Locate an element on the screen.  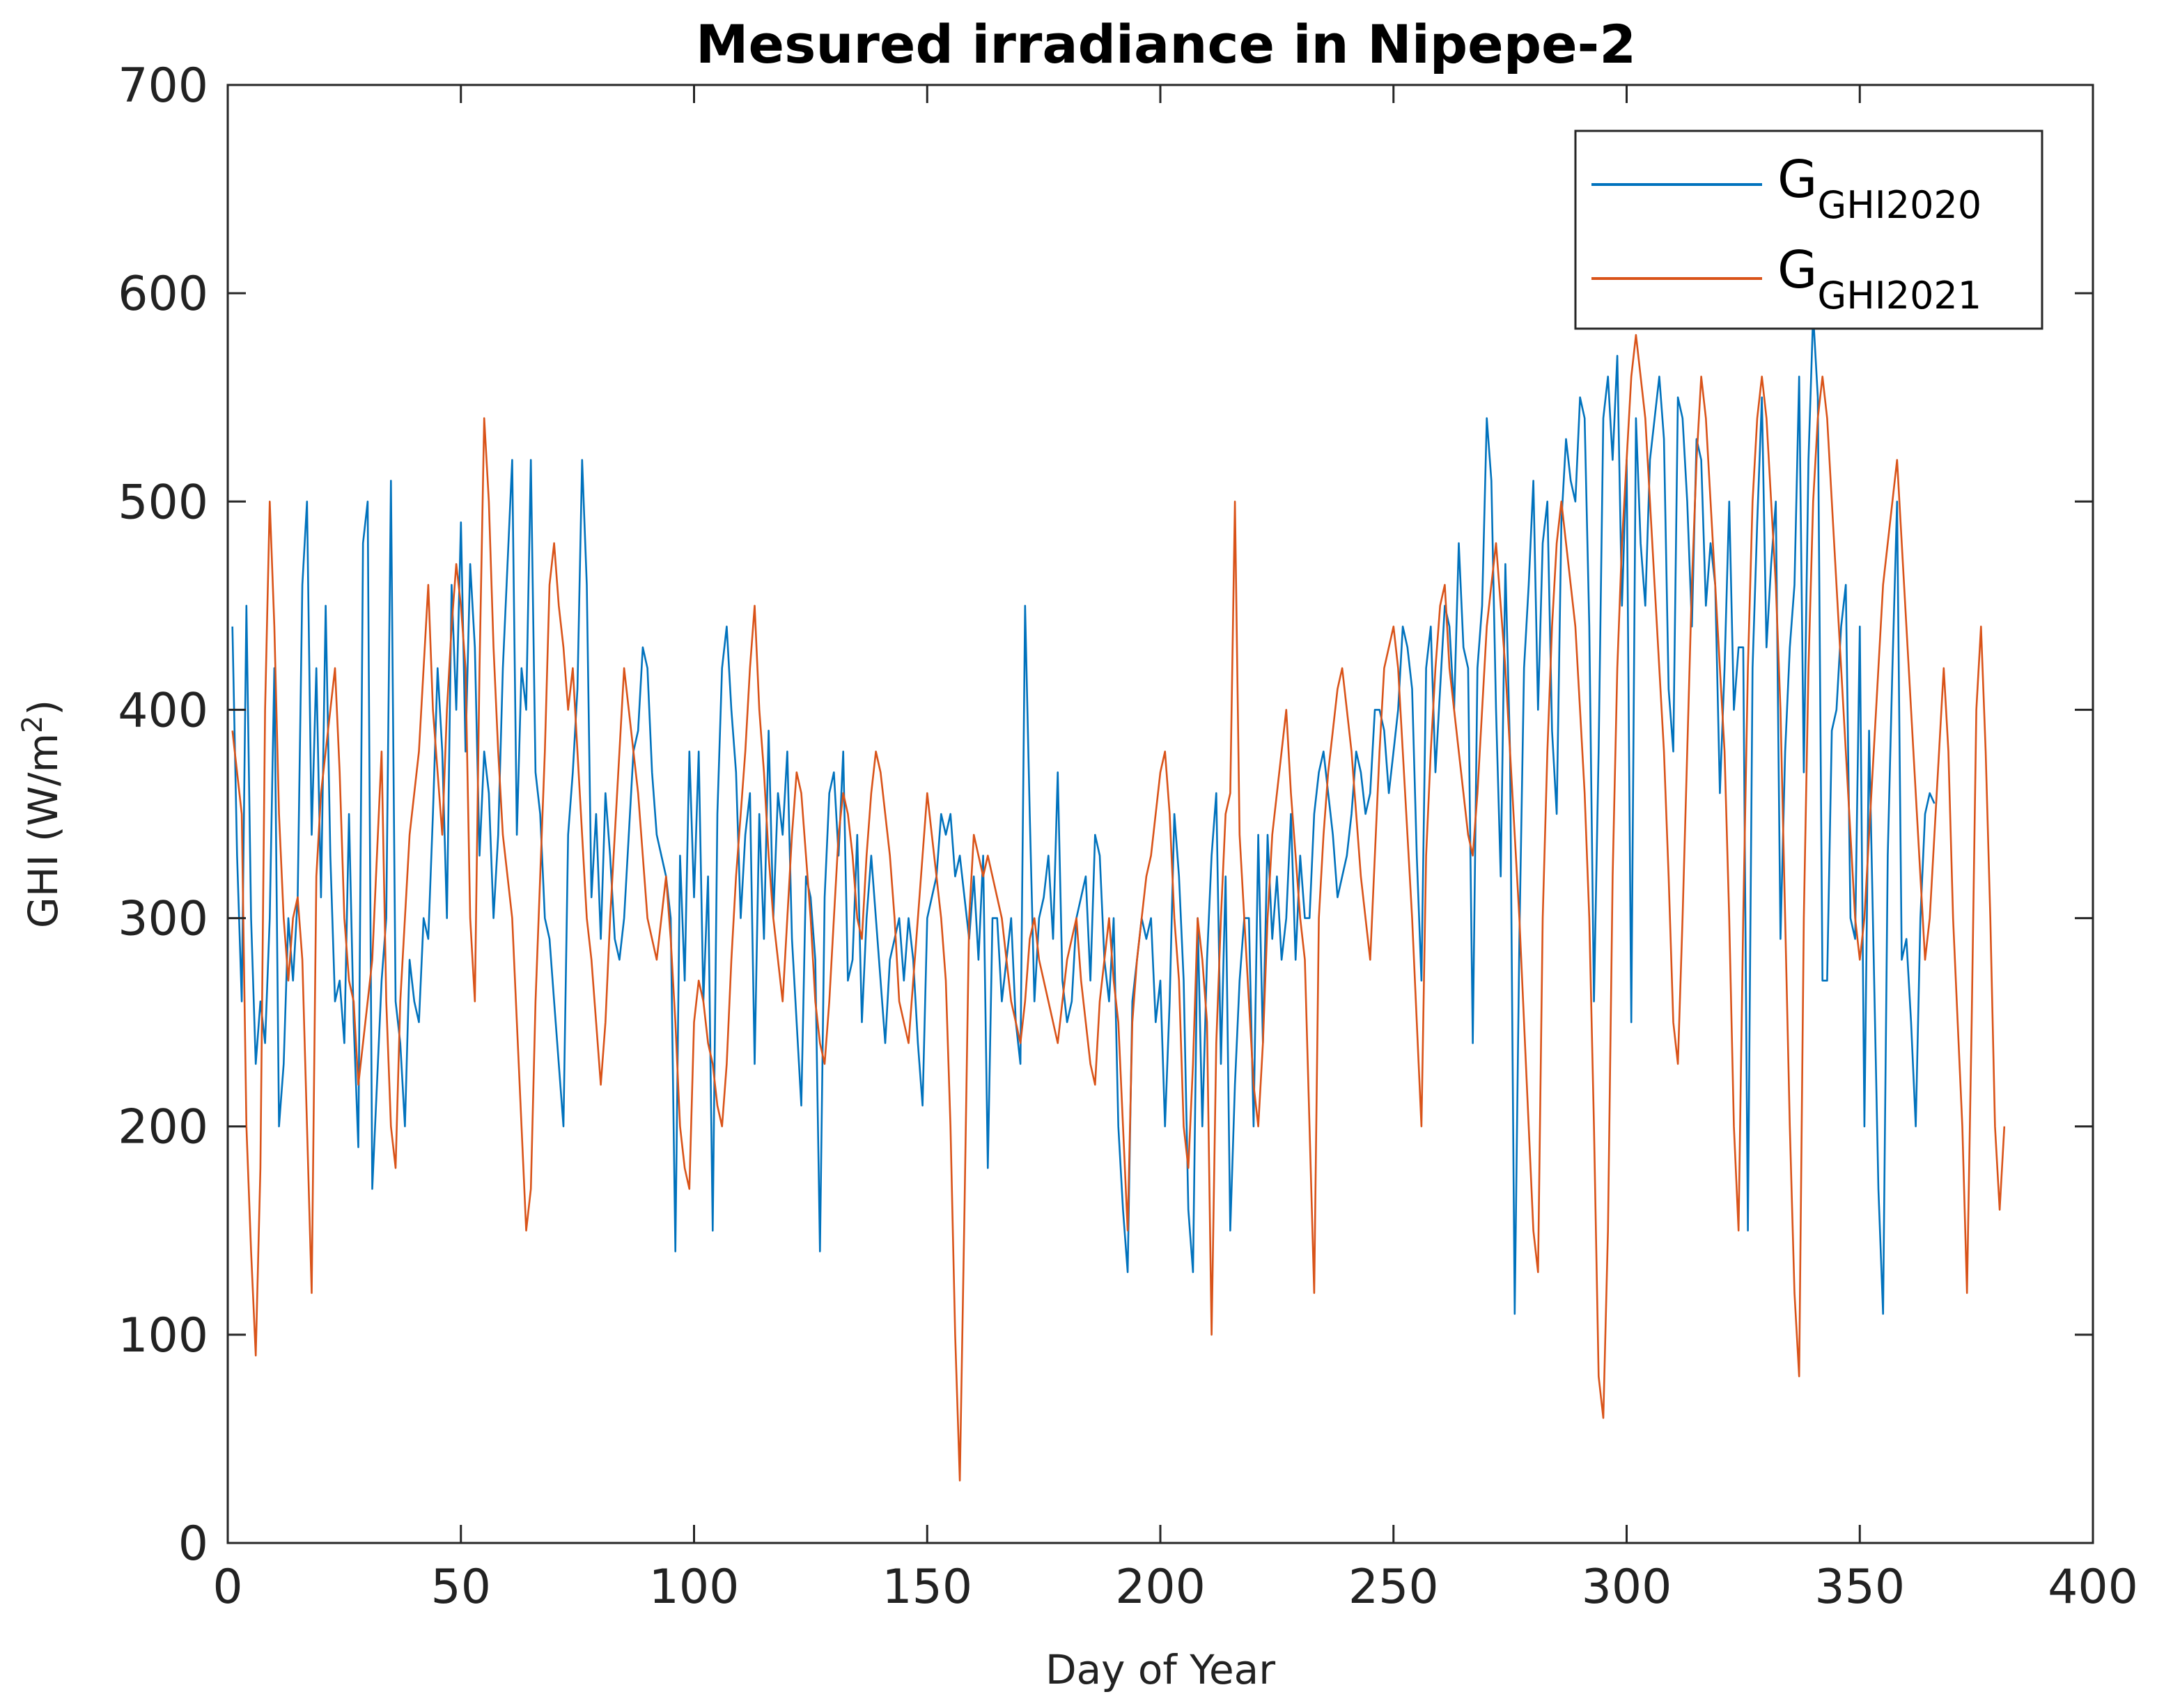
legend-label-2020-main: G is located at coordinates (1797, 180).